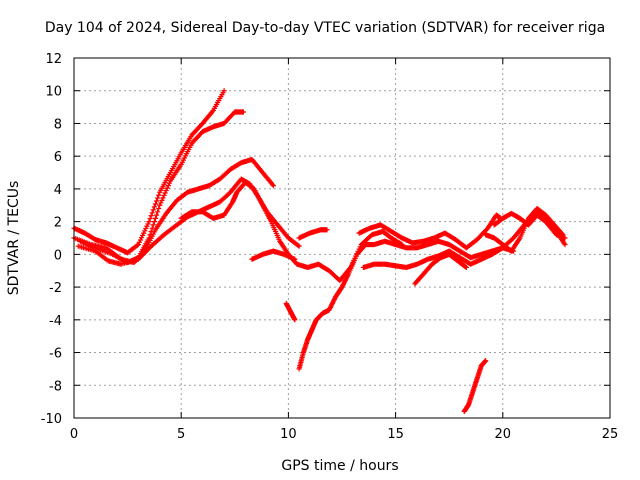 This screenshot has width=640, height=480. I want to click on x-axis-label: GPS time / hours, so click(339, 466).